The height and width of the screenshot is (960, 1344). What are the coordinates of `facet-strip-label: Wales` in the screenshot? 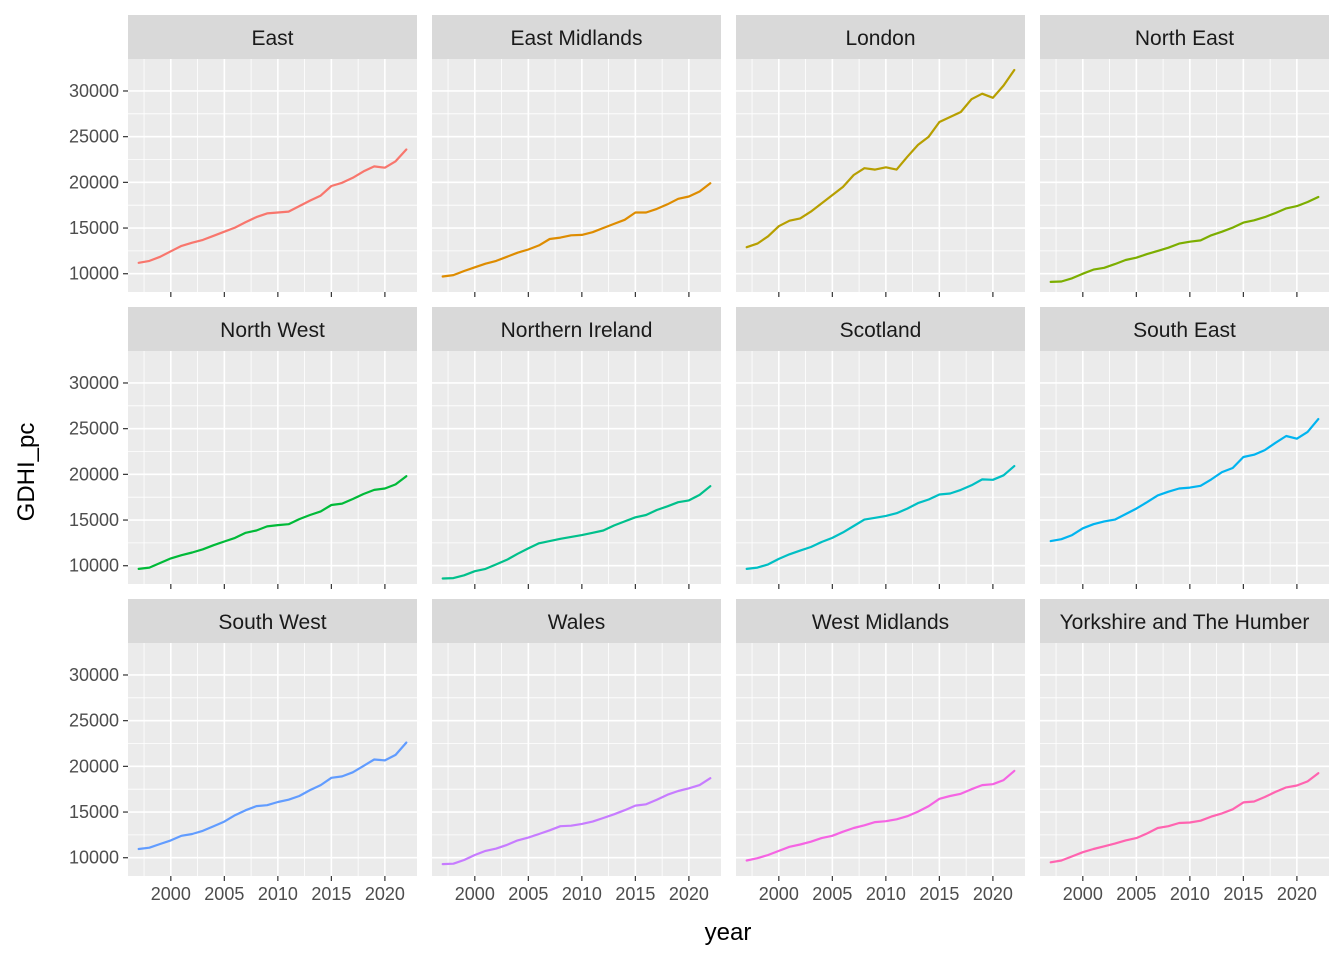 It's located at (577, 622).